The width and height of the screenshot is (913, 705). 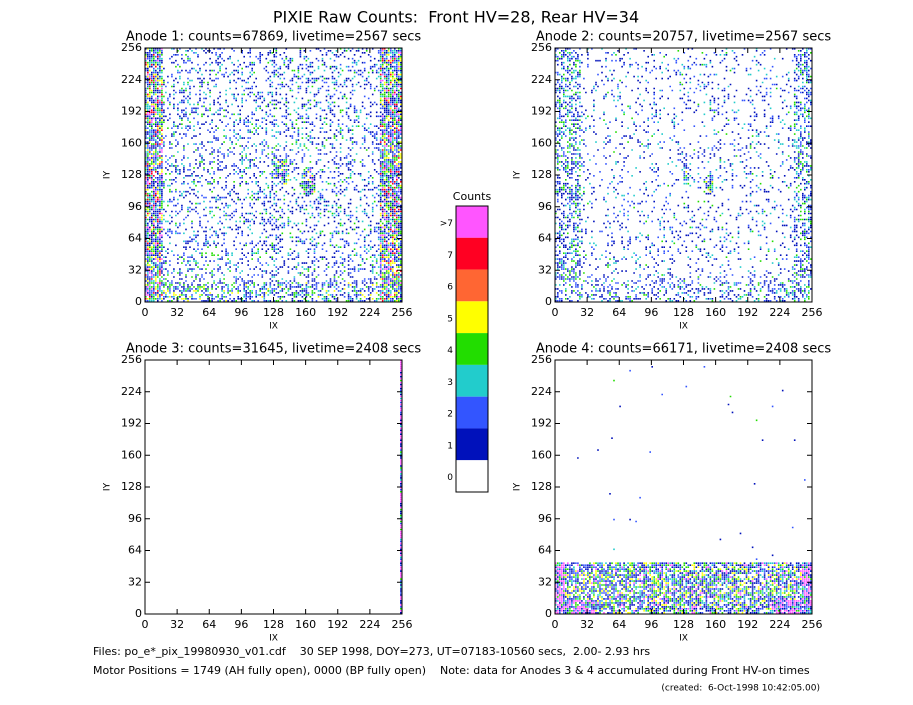 What do you see at coordinates (450, 478) in the screenshot?
I see `colorbar-label: 0` at bounding box center [450, 478].